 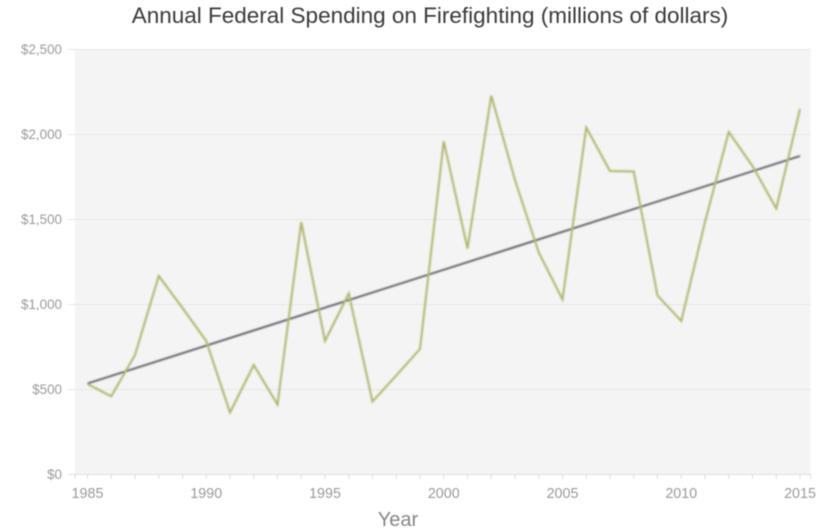 I want to click on svg-text: $1,000, so click(x=41, y=304).